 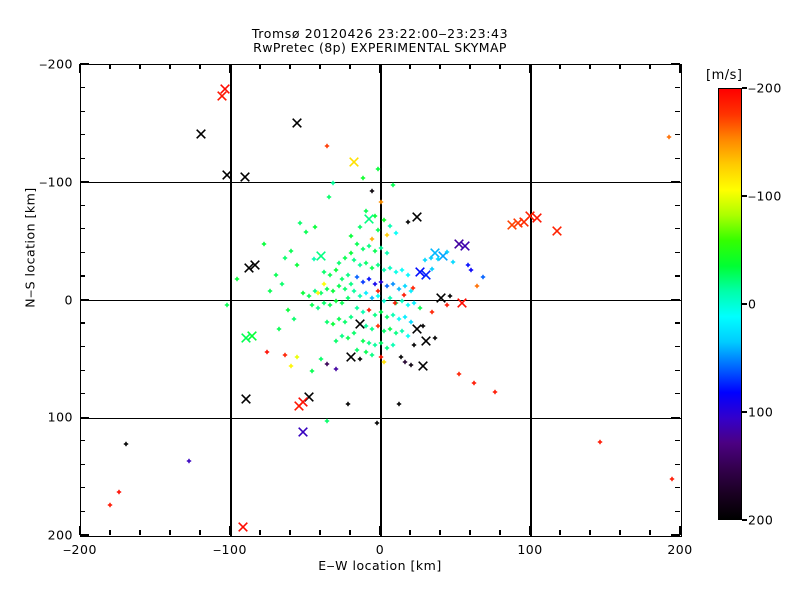 I want to click on colorbar-tick-label: ‒200, so click(x=765, y=88).